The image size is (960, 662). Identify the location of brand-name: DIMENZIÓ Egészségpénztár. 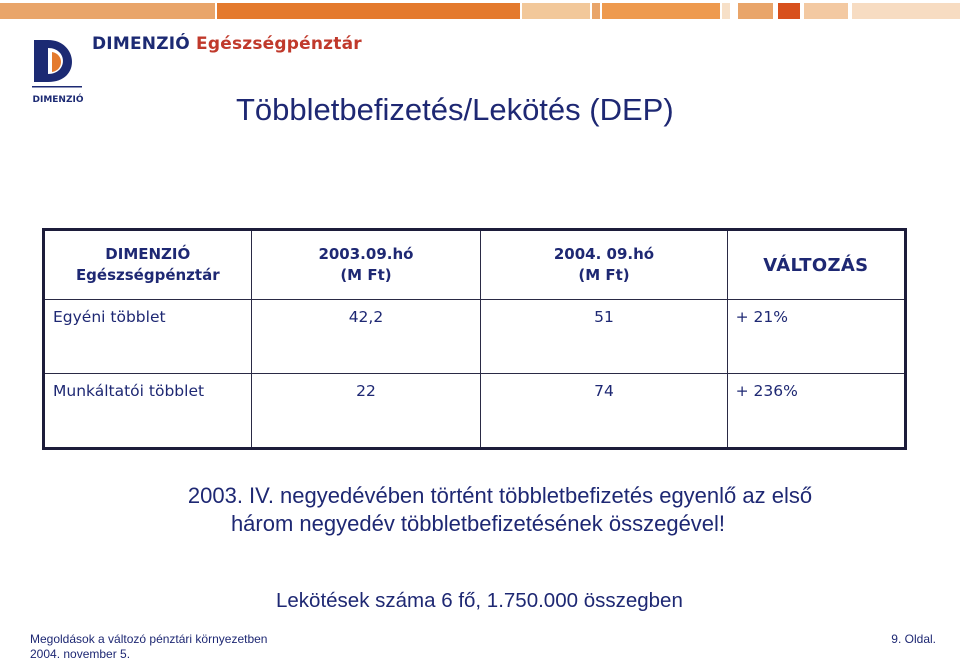
(227, 44).